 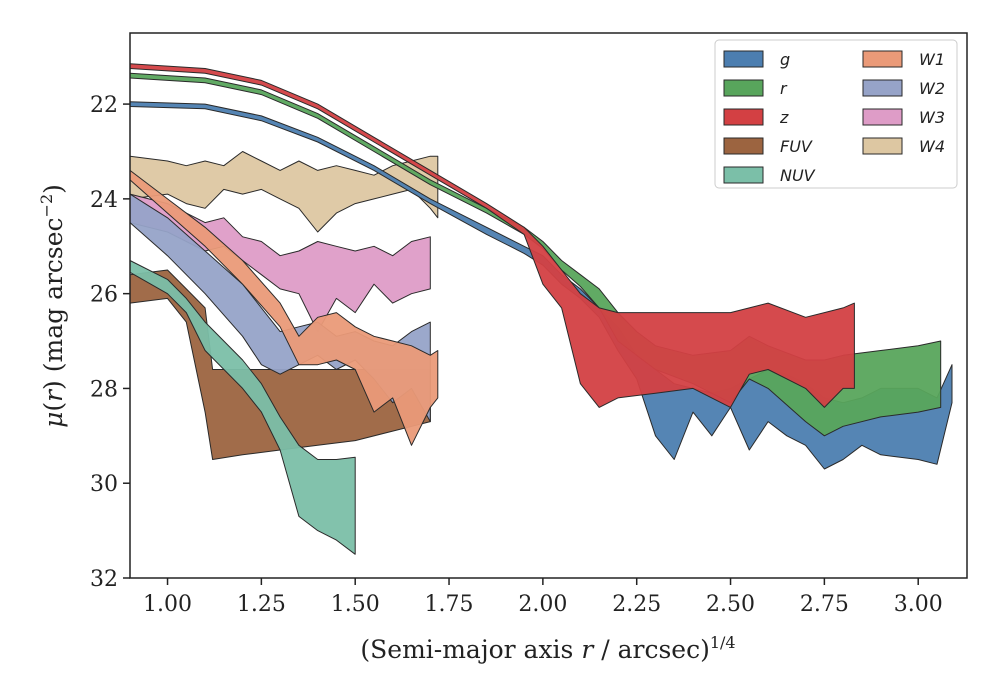 What do you see at coordinates (547, 648) in the screenshot?
I see `x-axis-title: (Semi-major axis r / arcsec)1/4` at bounding box center [547, 648].